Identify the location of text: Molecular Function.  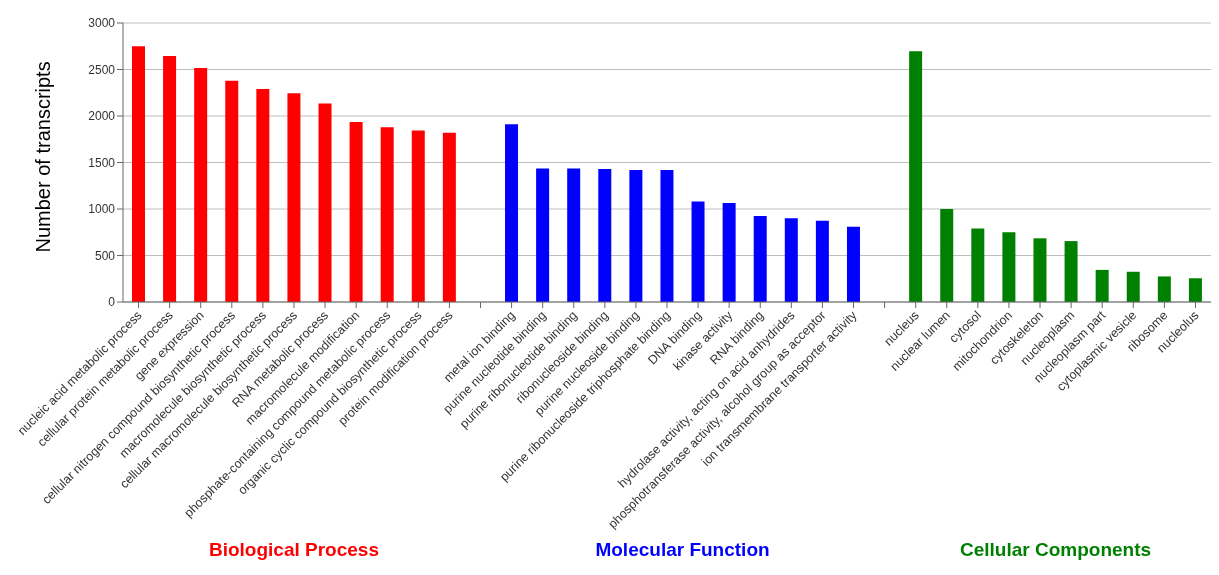
(682, 550).